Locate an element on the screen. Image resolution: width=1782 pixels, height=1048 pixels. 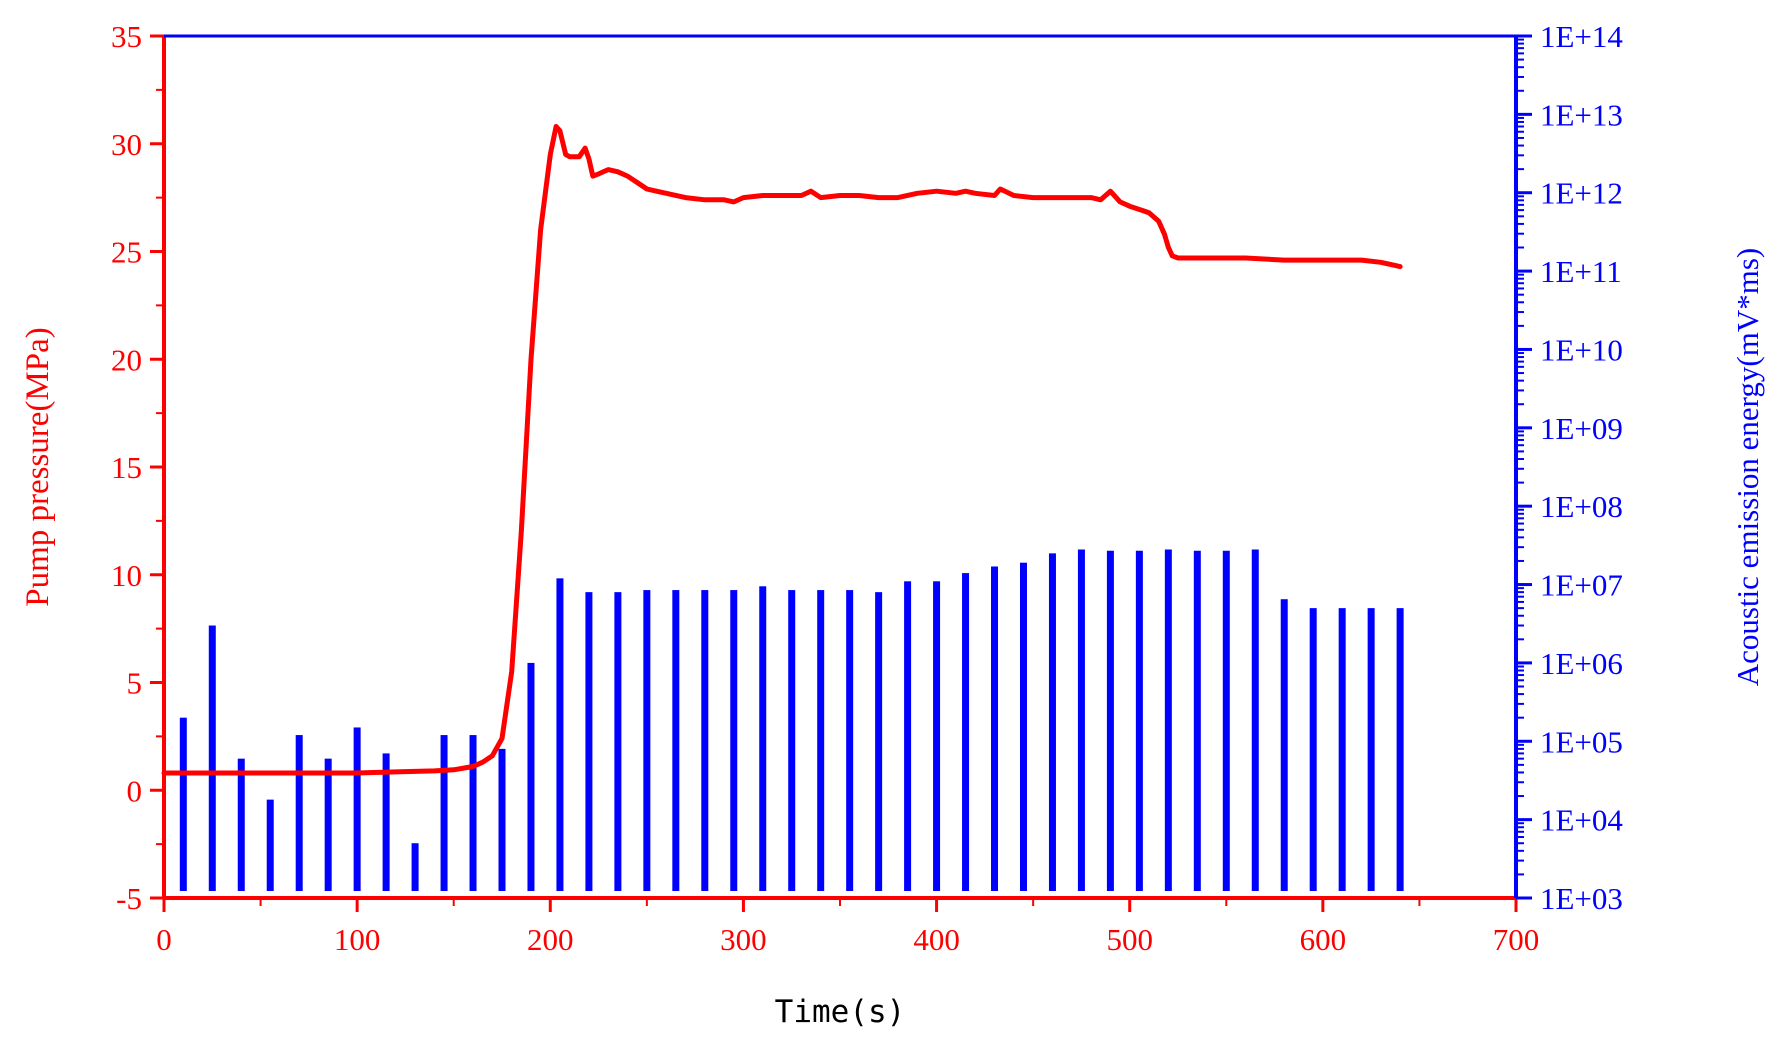
right-tick-label: 1E+12 is located at coordinates (1581, 193).